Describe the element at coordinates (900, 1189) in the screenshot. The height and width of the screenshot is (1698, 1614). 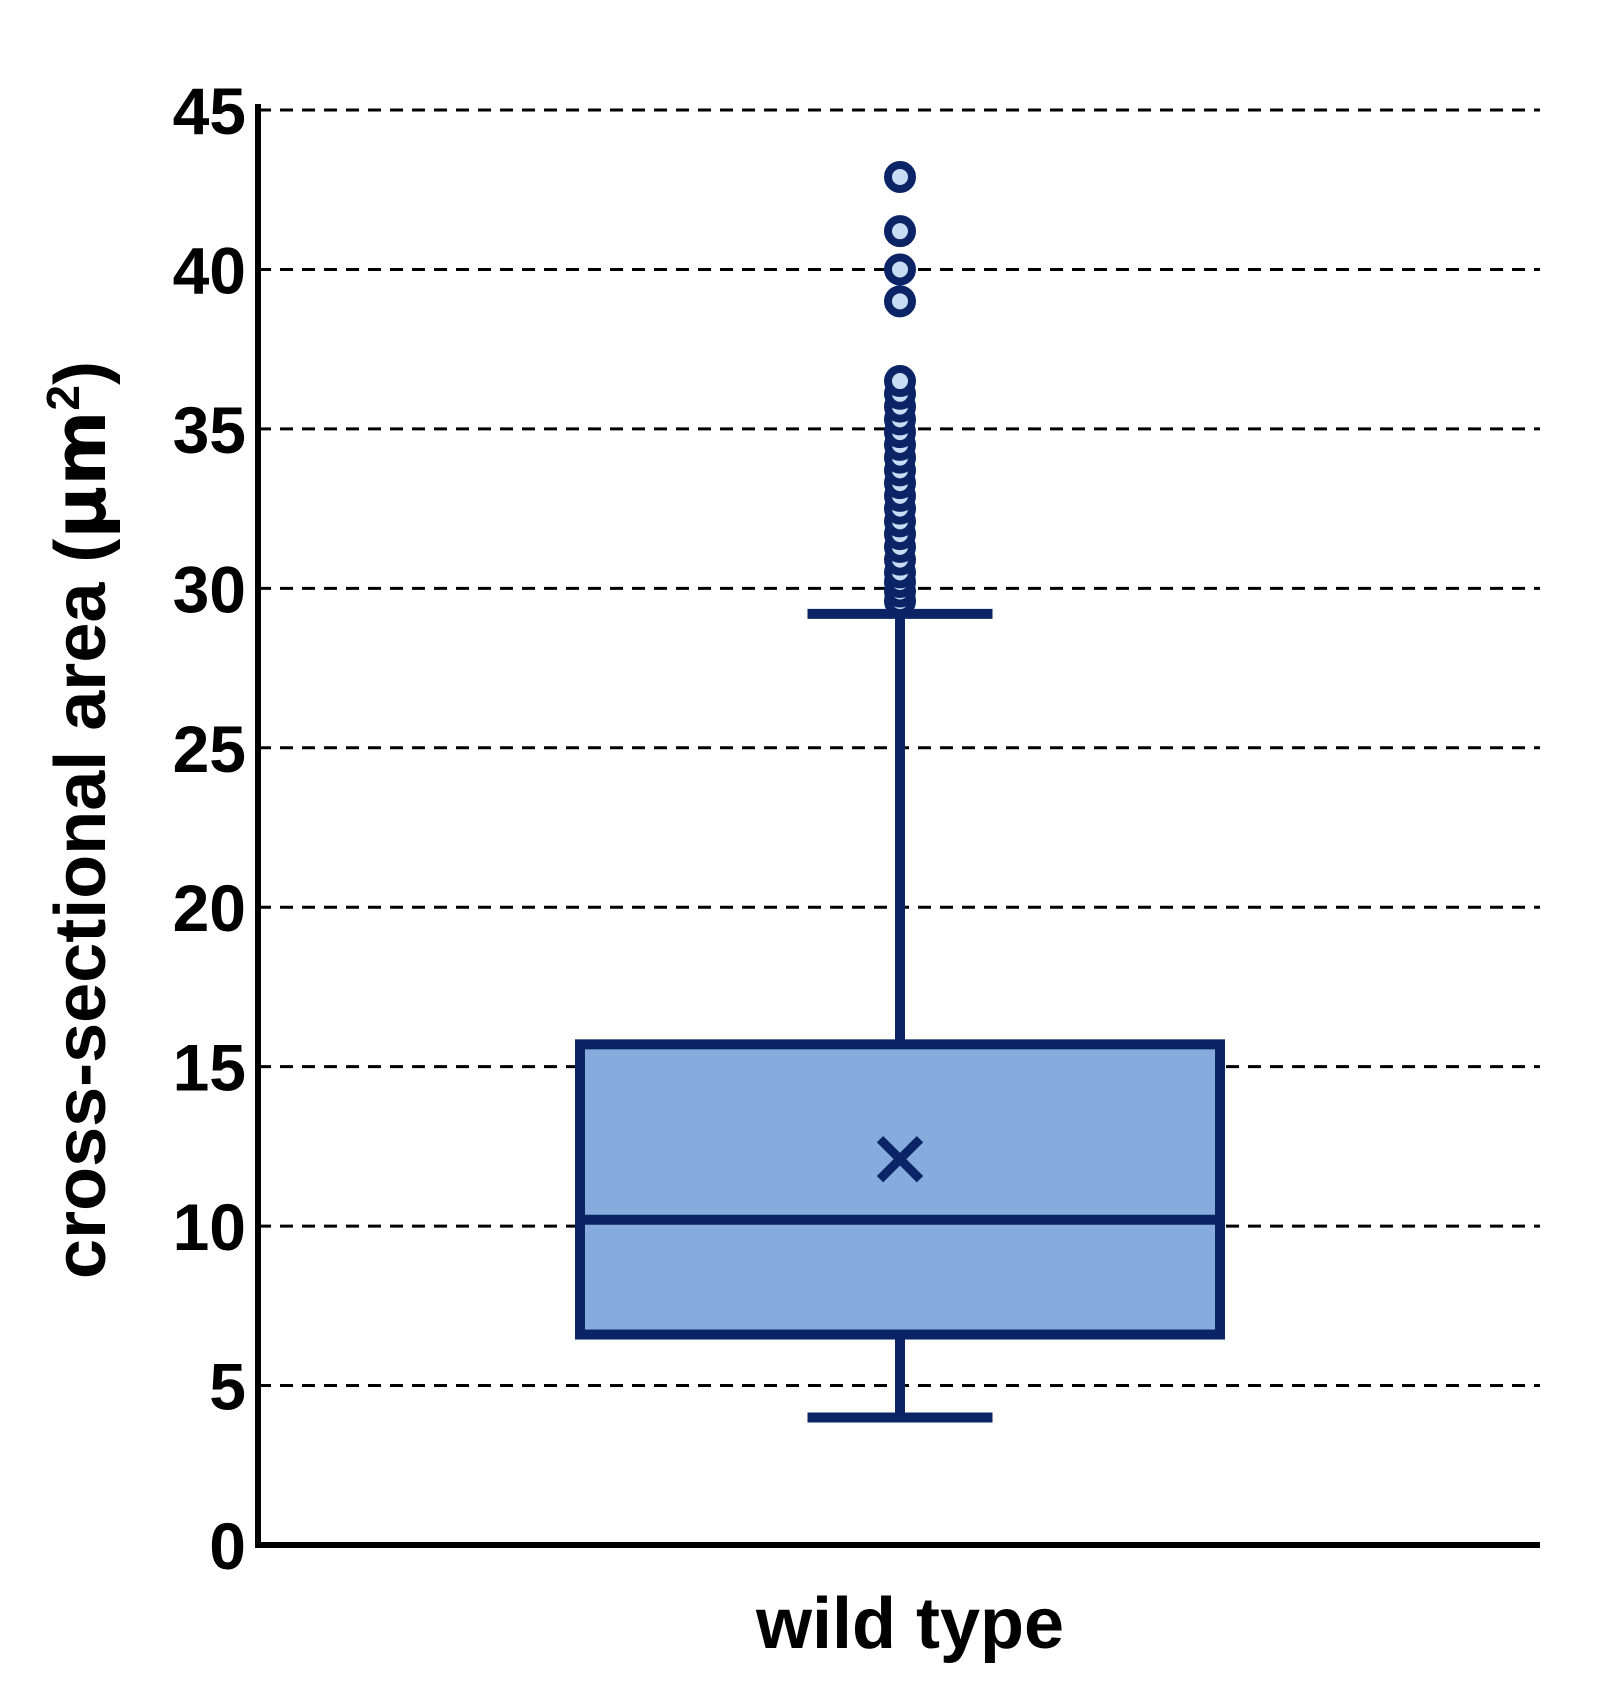
I see `interquartile-box` at that location.